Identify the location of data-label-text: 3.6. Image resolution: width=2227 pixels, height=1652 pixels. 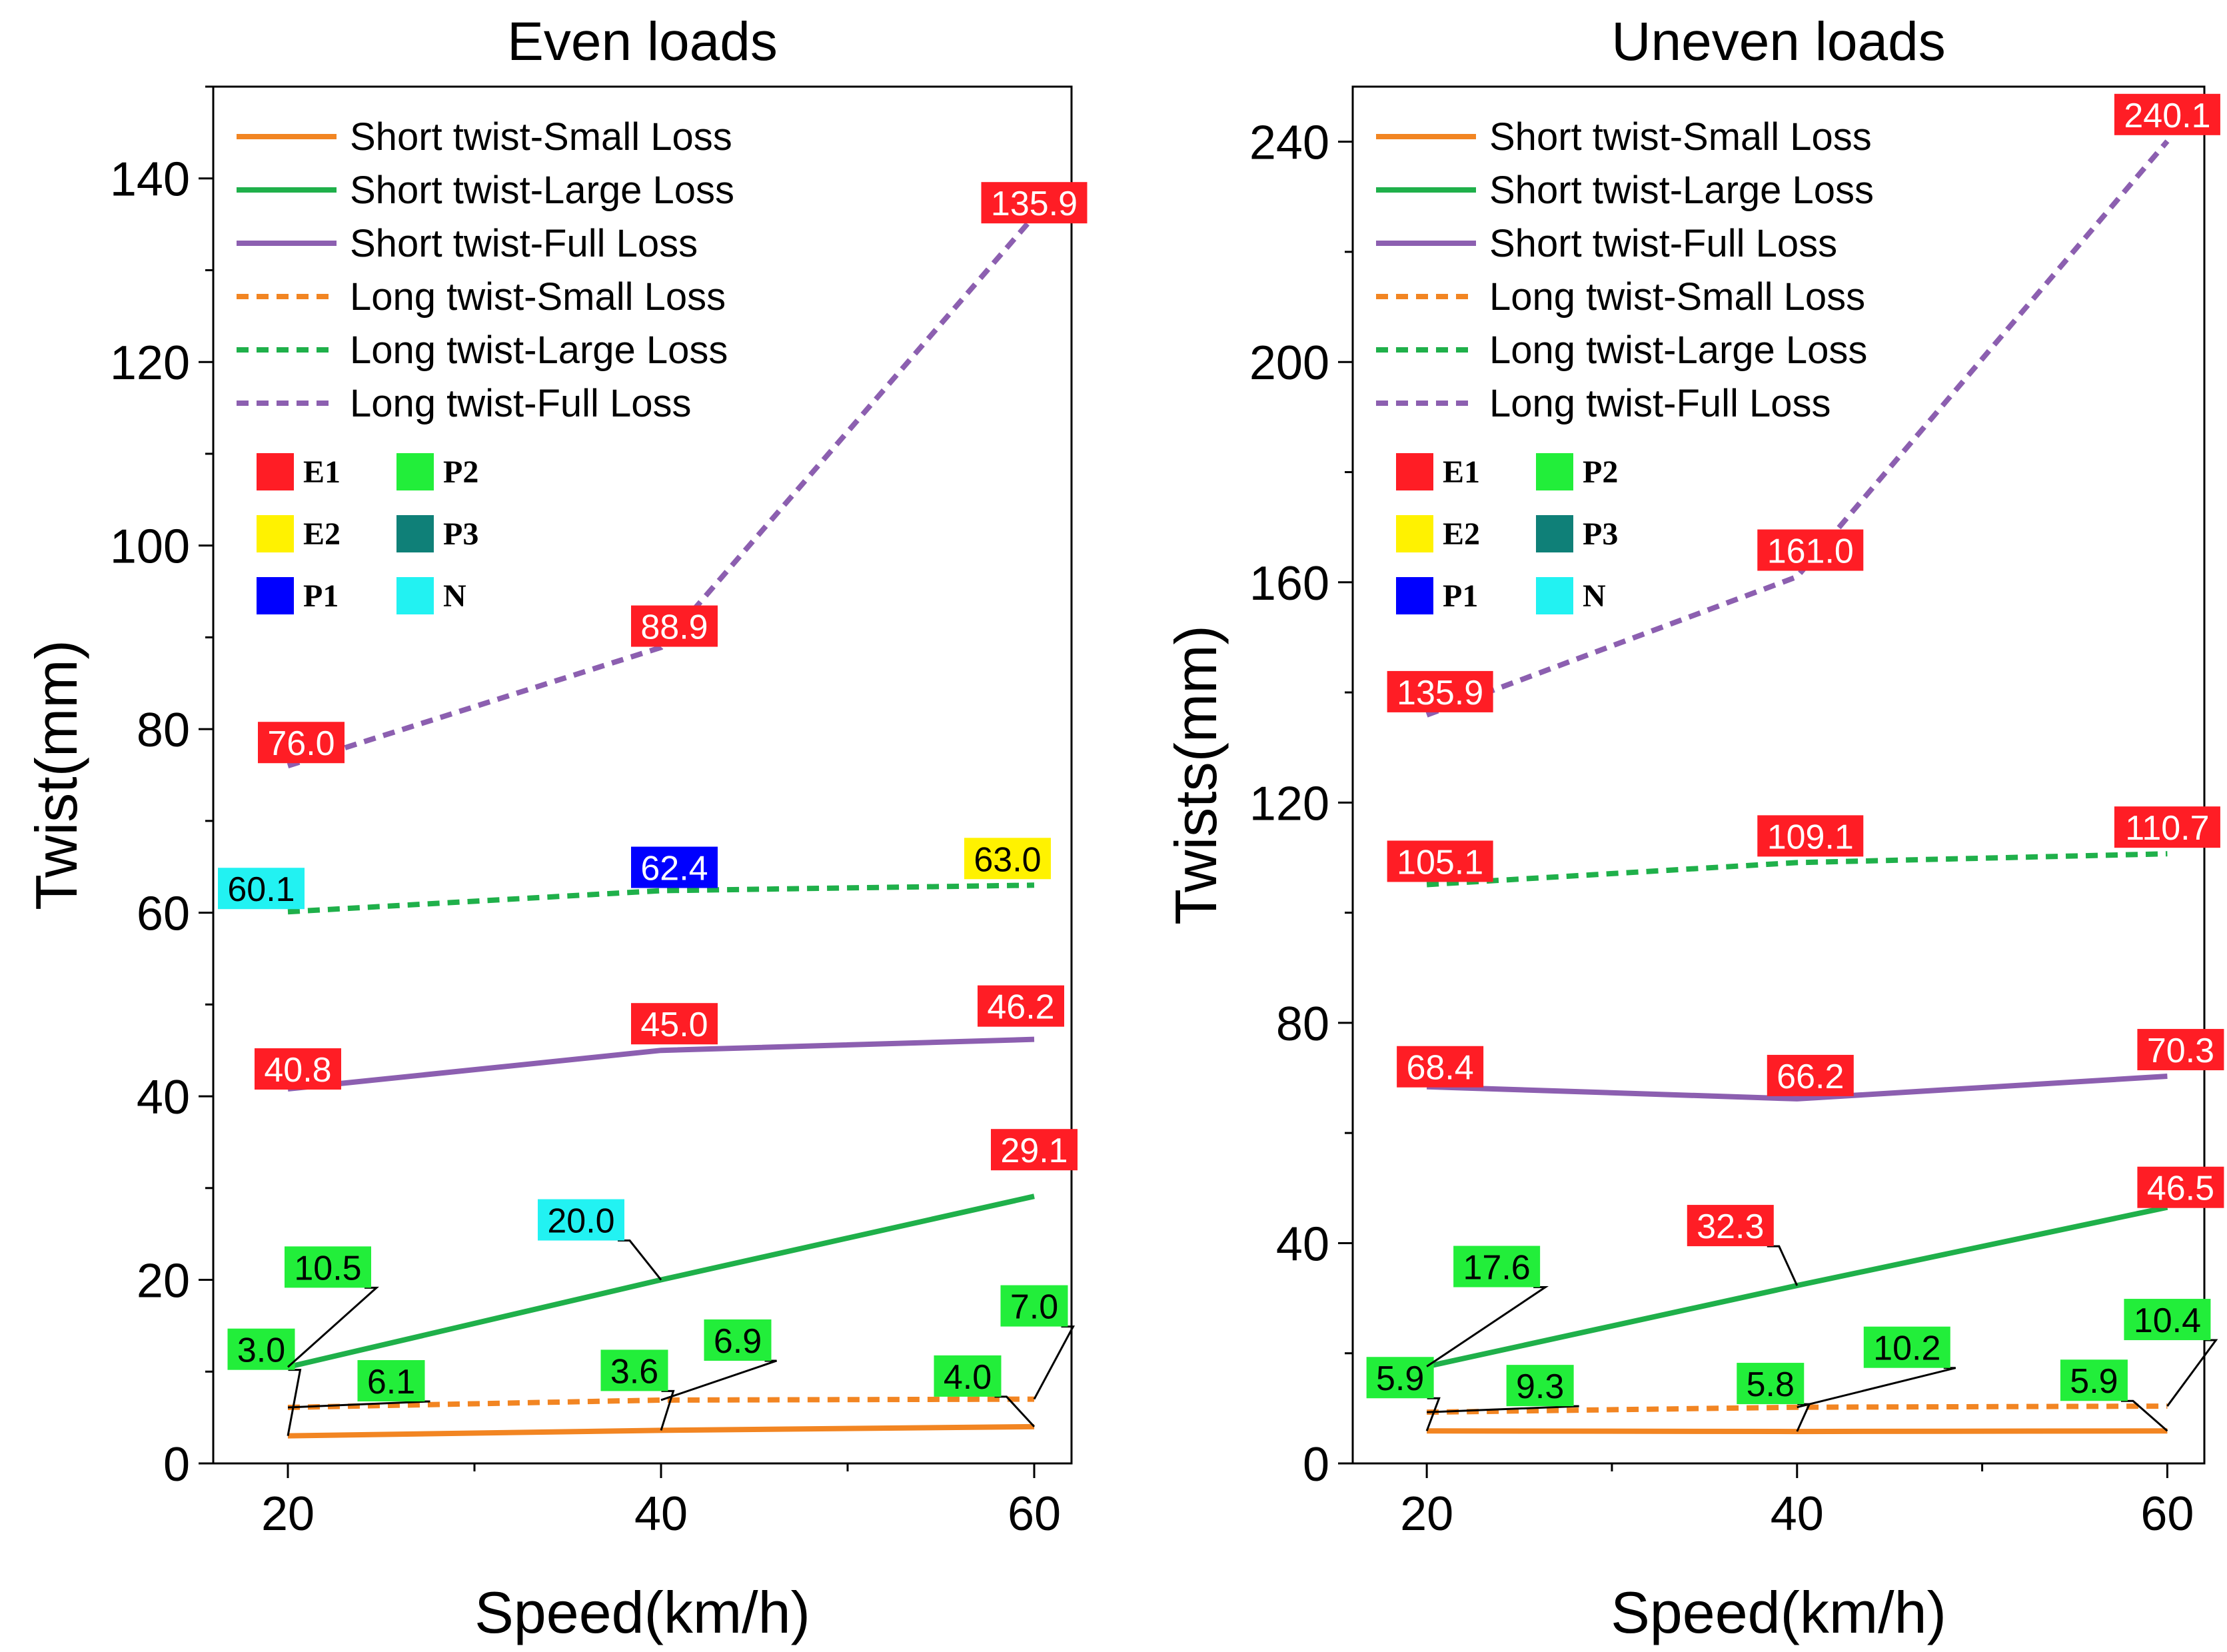
(634, 1371).